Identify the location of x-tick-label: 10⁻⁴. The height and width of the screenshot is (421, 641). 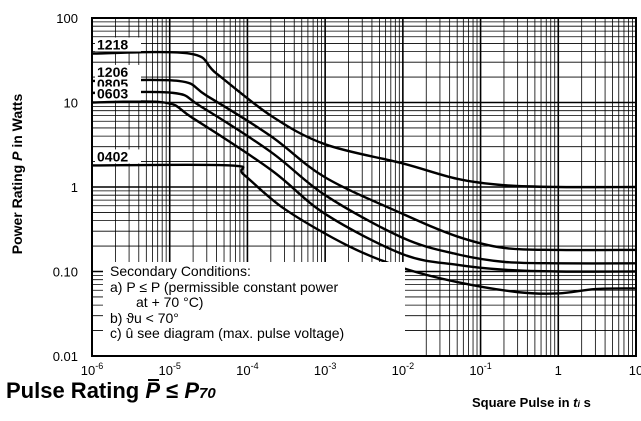
(247, 369).